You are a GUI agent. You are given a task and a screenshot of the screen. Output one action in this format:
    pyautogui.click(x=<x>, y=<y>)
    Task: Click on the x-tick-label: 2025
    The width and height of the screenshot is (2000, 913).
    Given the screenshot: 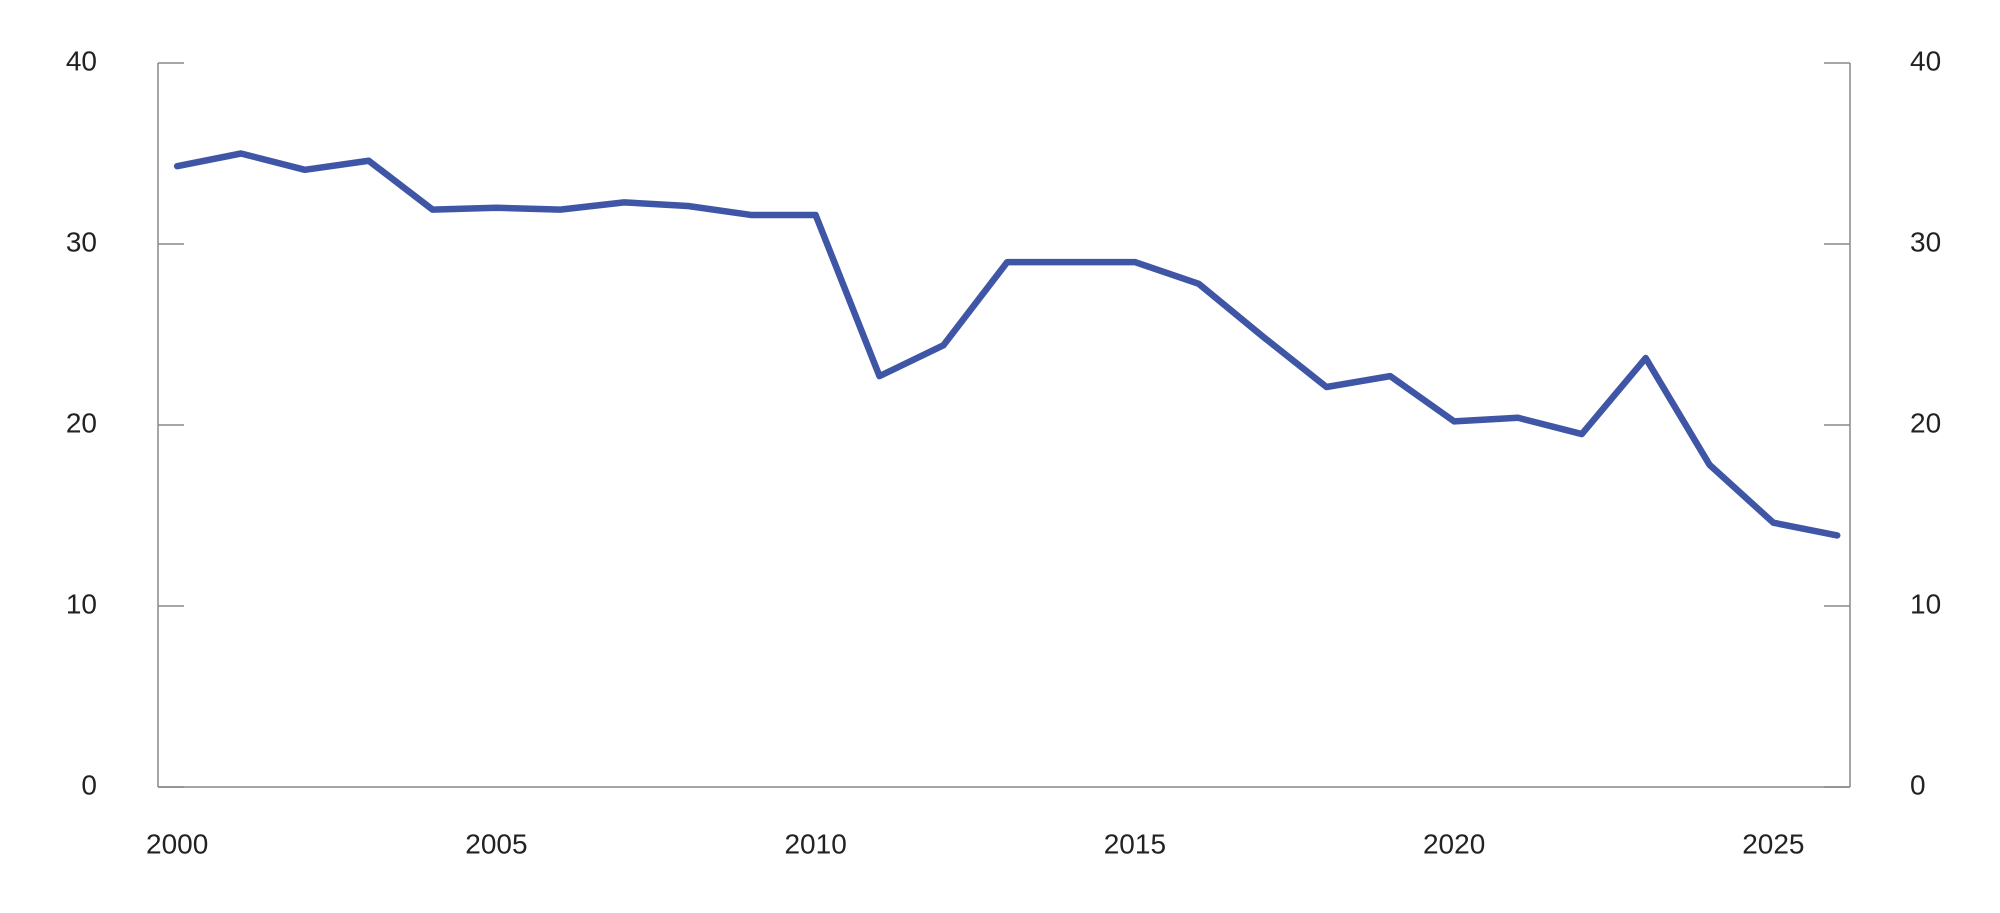 What is the action you would take?
    pyautogui.click(x=1773, y=843)
    